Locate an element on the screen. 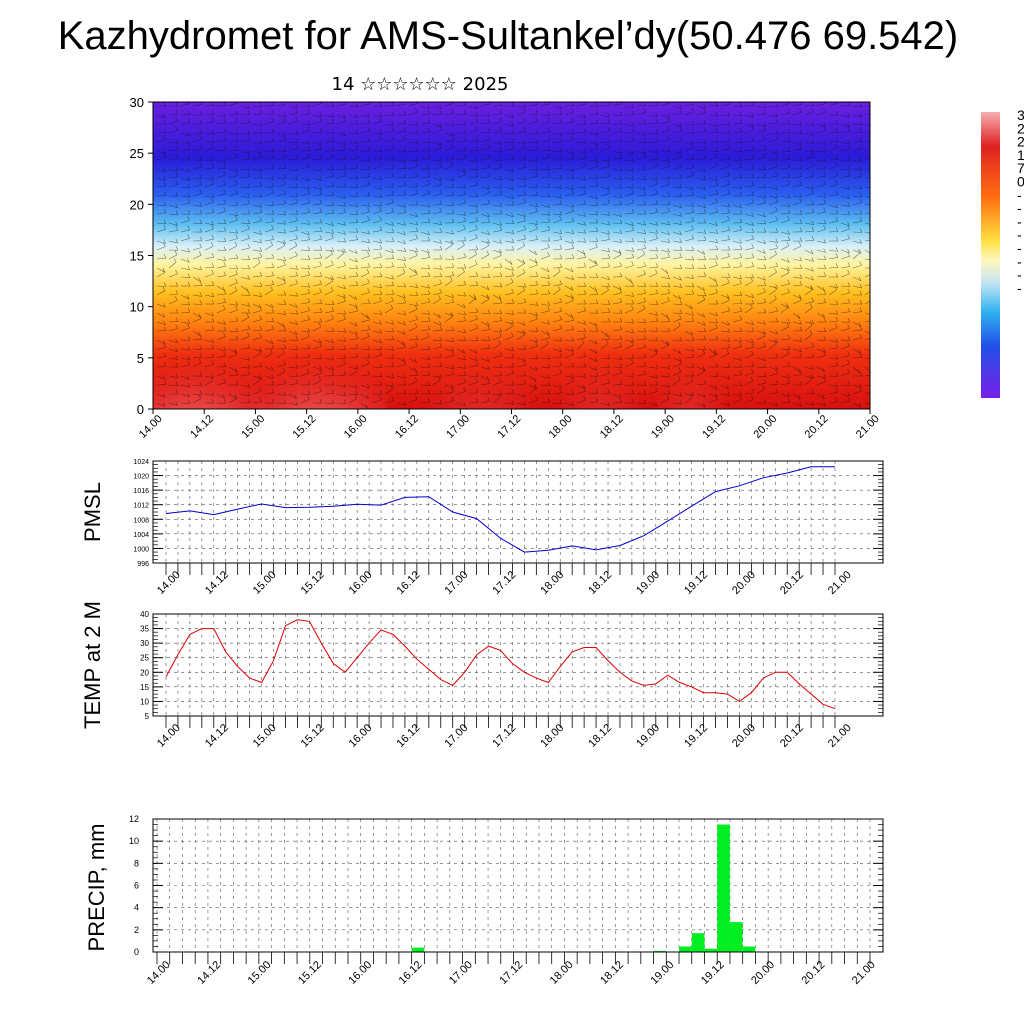 This screenshot has width=1024, height=1024. series-line is located at coordinates (500, 509).